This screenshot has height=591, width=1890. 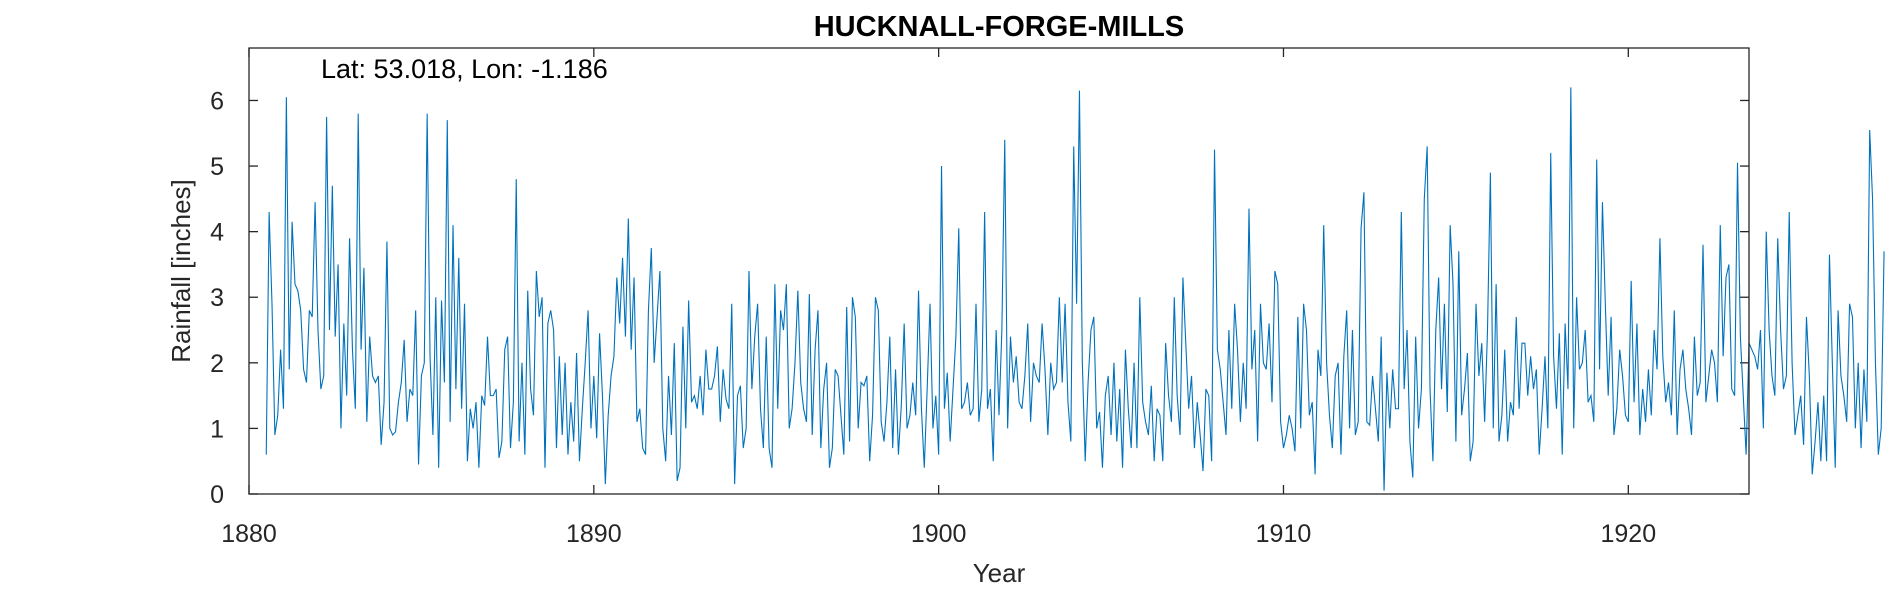 I want to click on y-tick-label: 2, so click(x=217, y=364).